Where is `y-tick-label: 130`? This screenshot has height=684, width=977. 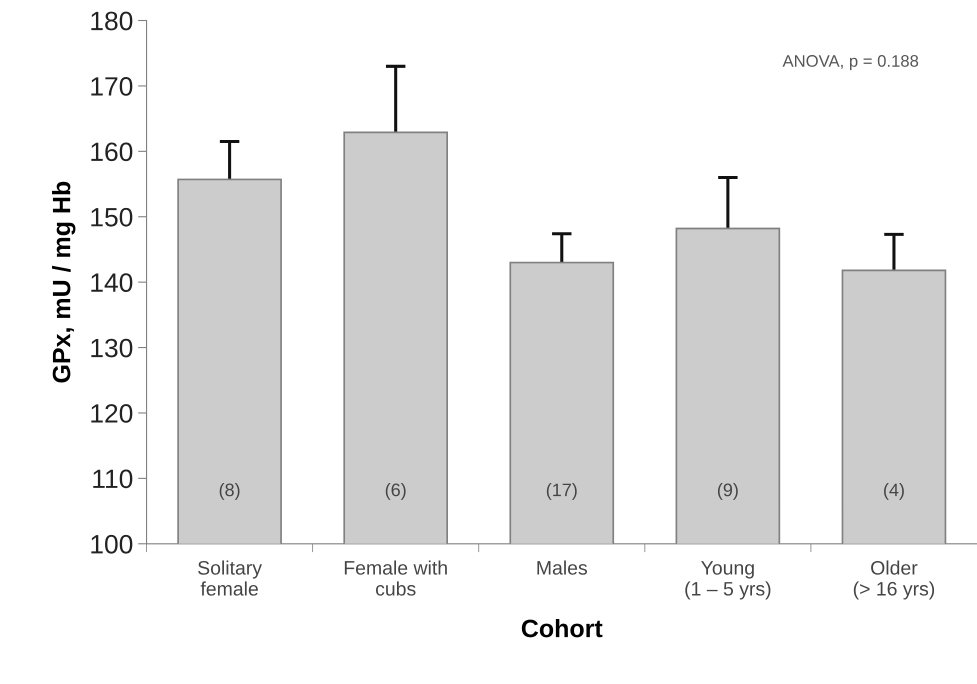
y-tick-label: 130 is located at coordinates (111, 348).